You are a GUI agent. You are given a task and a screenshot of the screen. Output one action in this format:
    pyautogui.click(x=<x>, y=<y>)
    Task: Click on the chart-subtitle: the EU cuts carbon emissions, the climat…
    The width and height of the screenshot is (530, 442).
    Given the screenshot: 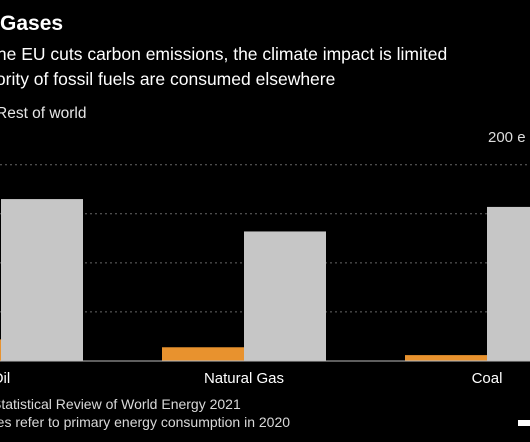 What is the action you would take?
    pyautogui.click(x=265, y=67)
    